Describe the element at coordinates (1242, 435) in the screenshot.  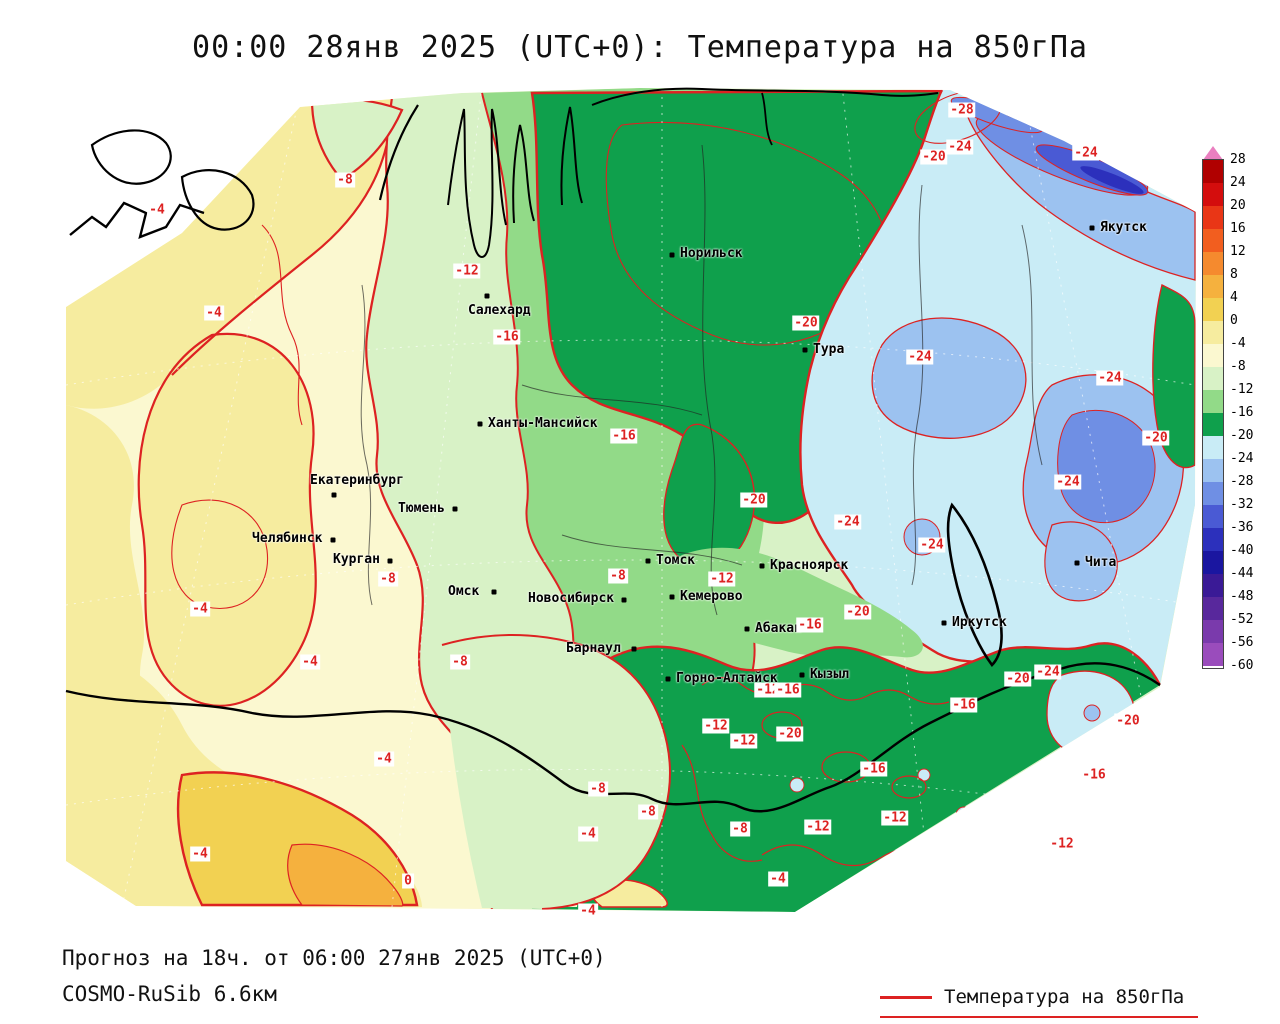
I see `colorbar-tick-label: -20` at that location.